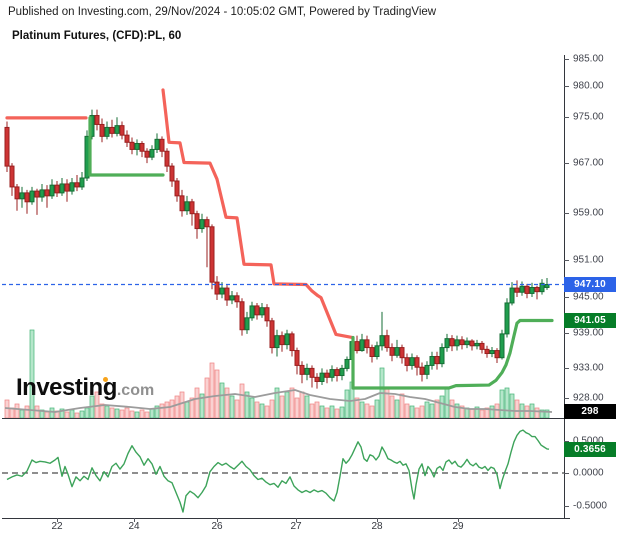 The image size is (624, 542). Describe the element at coordinates (588, 86) in the screenshot. I see `price-tick-label: 980.00` at that location.